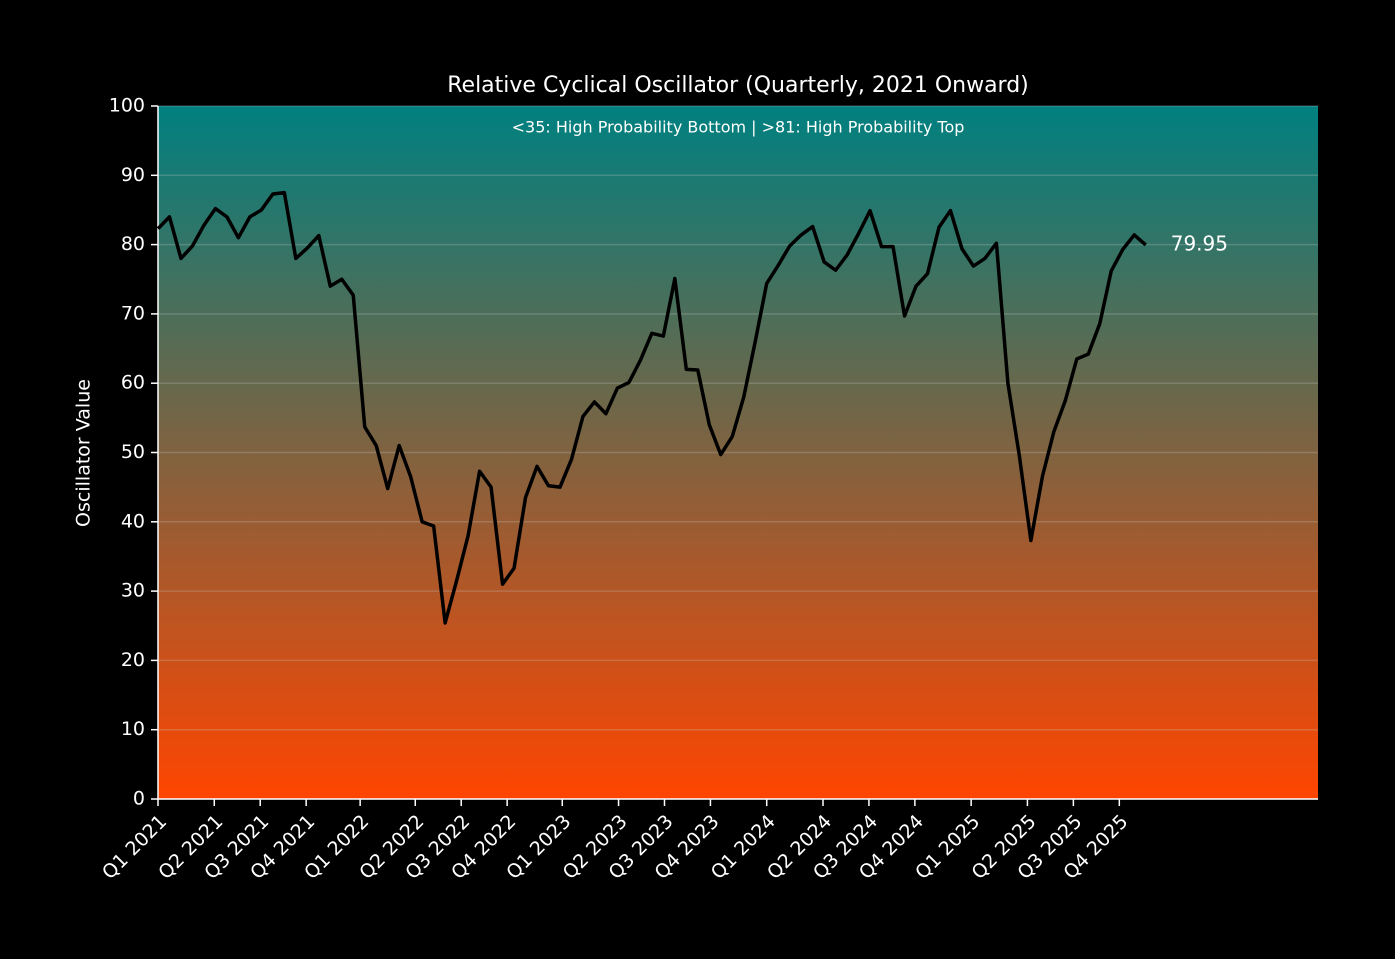  What do you see at coordinates (133, 591) in the screenshot?
I see `y-tick-label: 30` at bounding box center [133, 591].